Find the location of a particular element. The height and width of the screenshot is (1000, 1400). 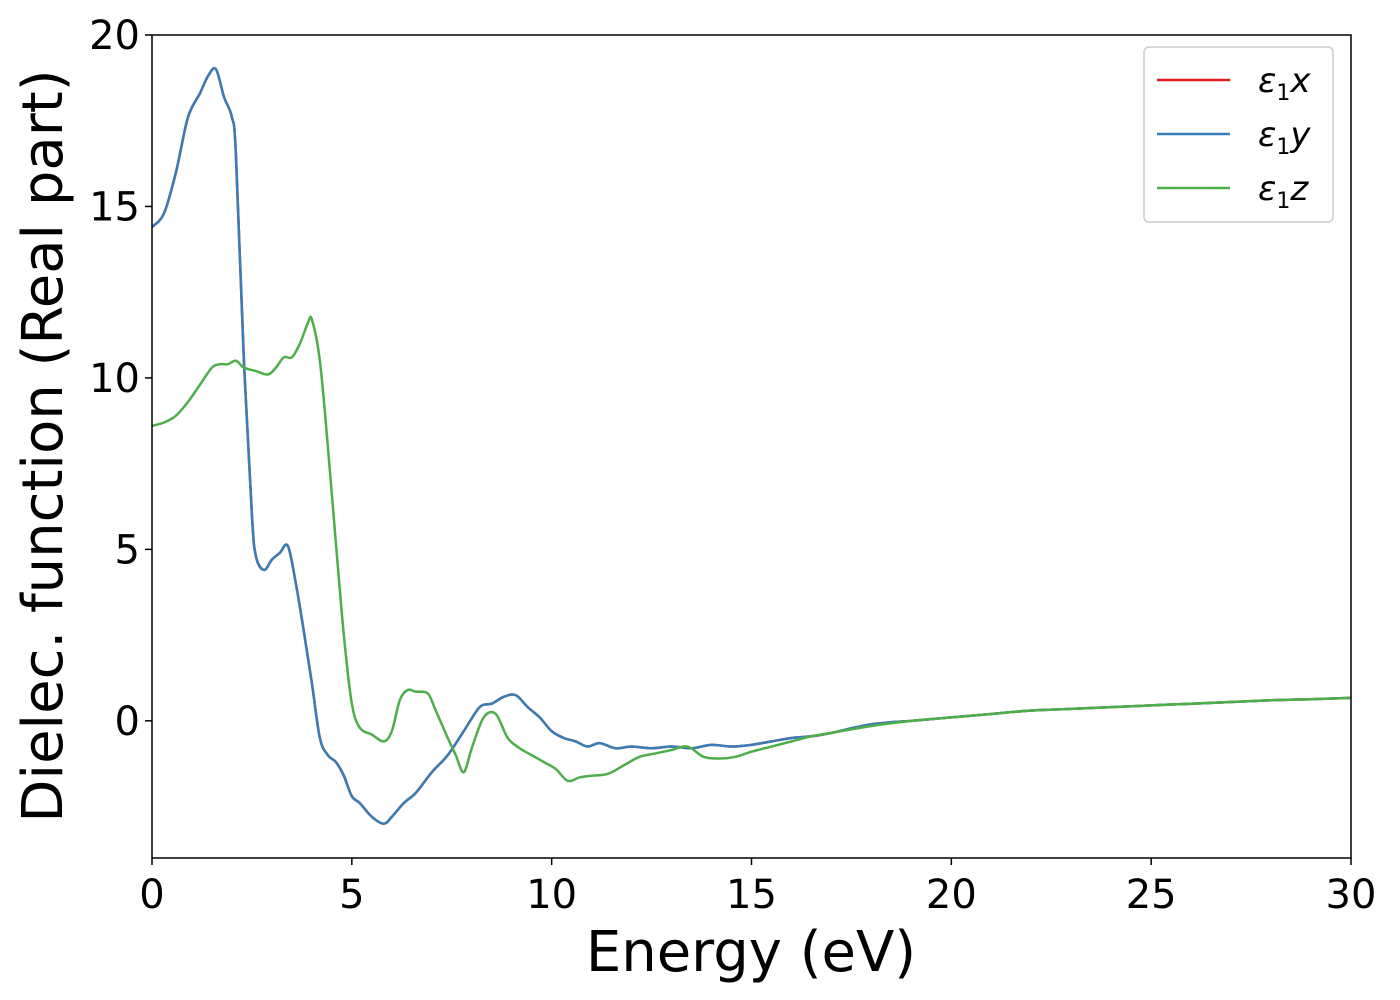

legend-label-2: ε1y is located at coordinates (1284, 137).